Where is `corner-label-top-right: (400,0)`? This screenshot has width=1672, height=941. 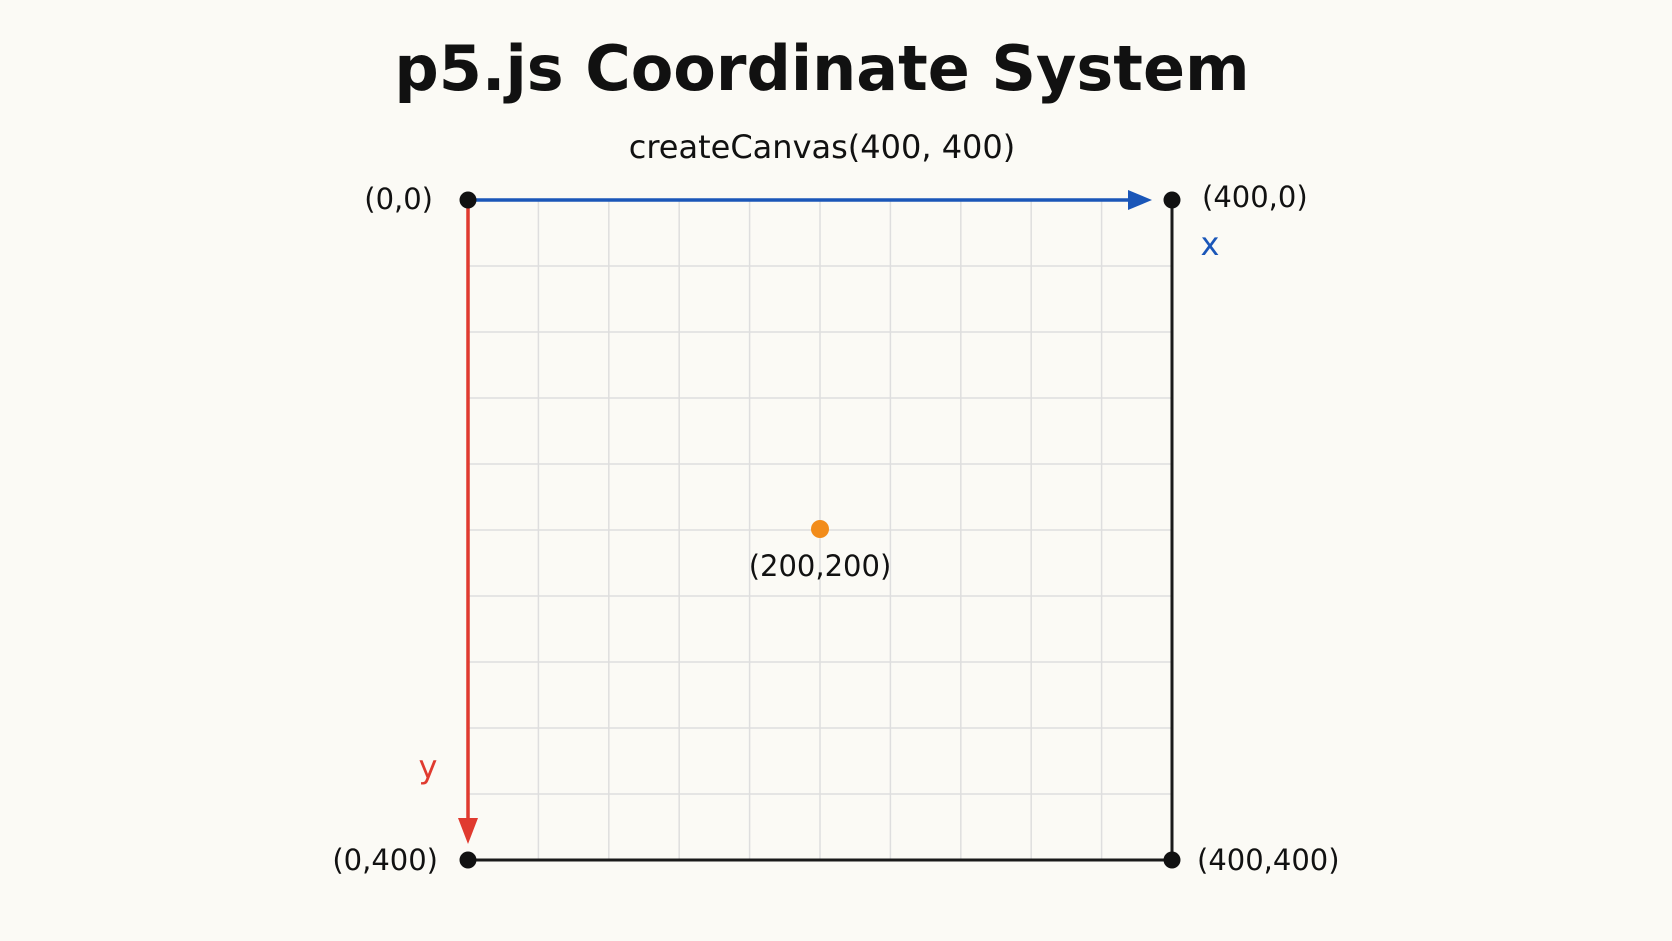 corner-label-top-right: (400,0) is located at coordinates (1255, 197).